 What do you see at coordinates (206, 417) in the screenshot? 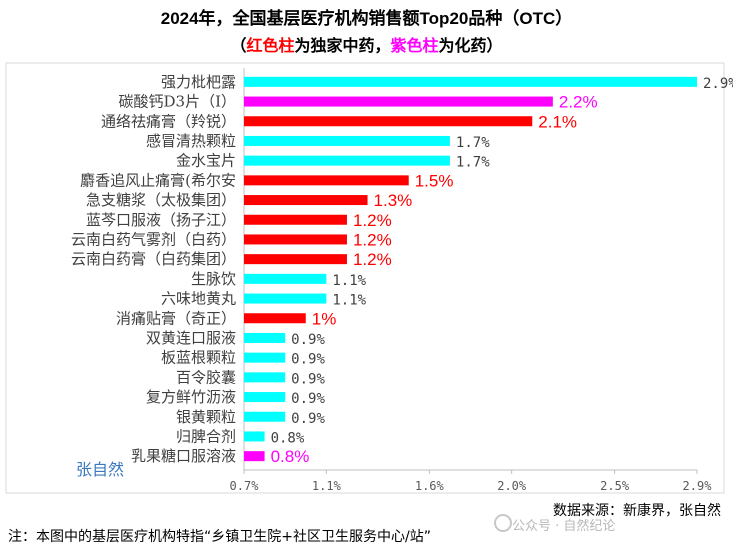
I see `category-label-18: 银黄颗粒` at bounding box center [206, 417].